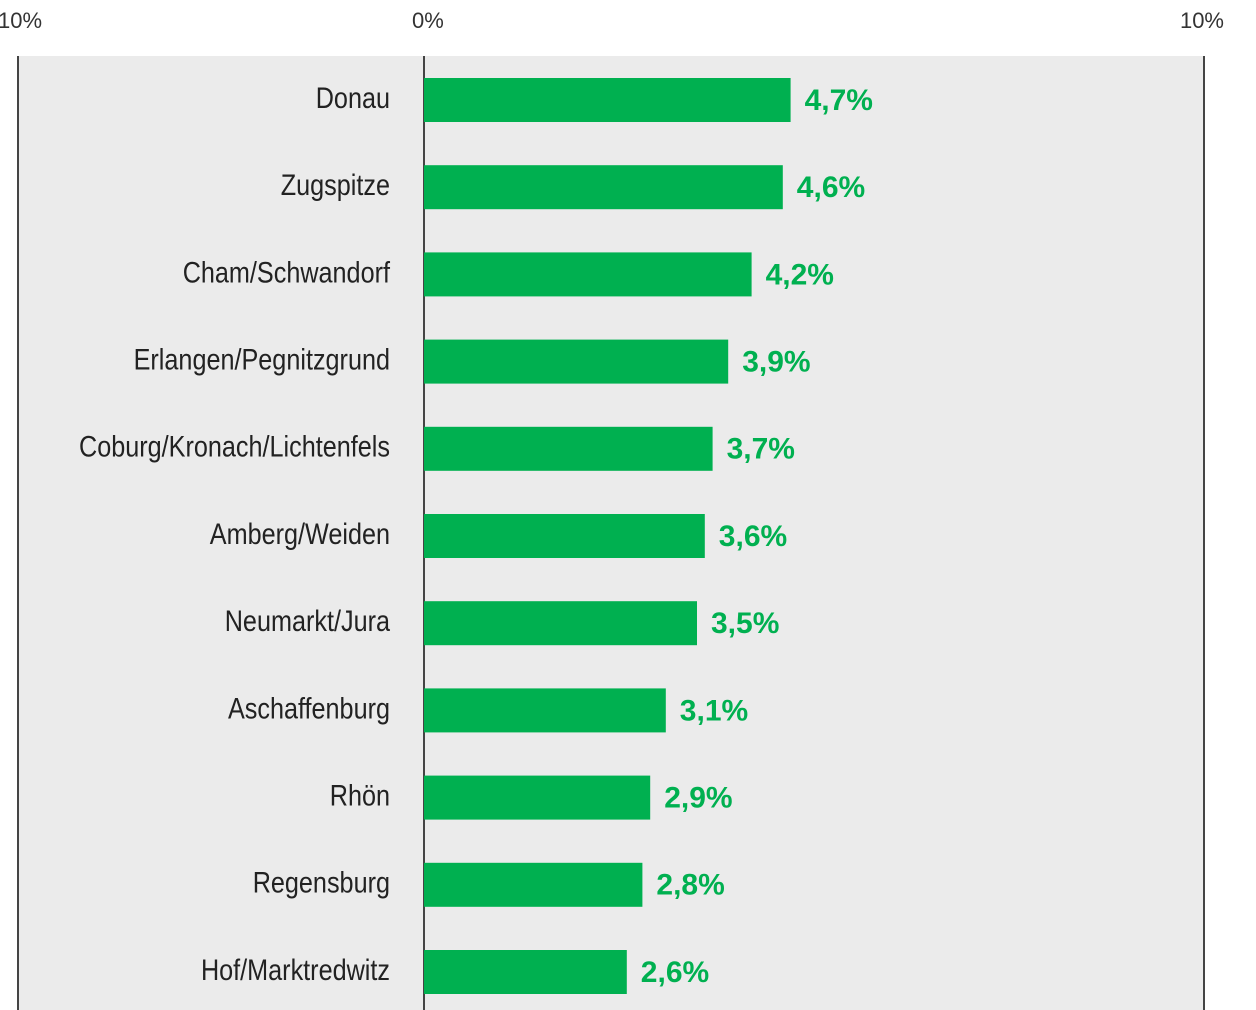 Image resolution: width=1256 pixels, height=1010 pixels. Describe the element at coordinates (839, 100) in the screenshot. I see `value-label: 4,7%` at that location.